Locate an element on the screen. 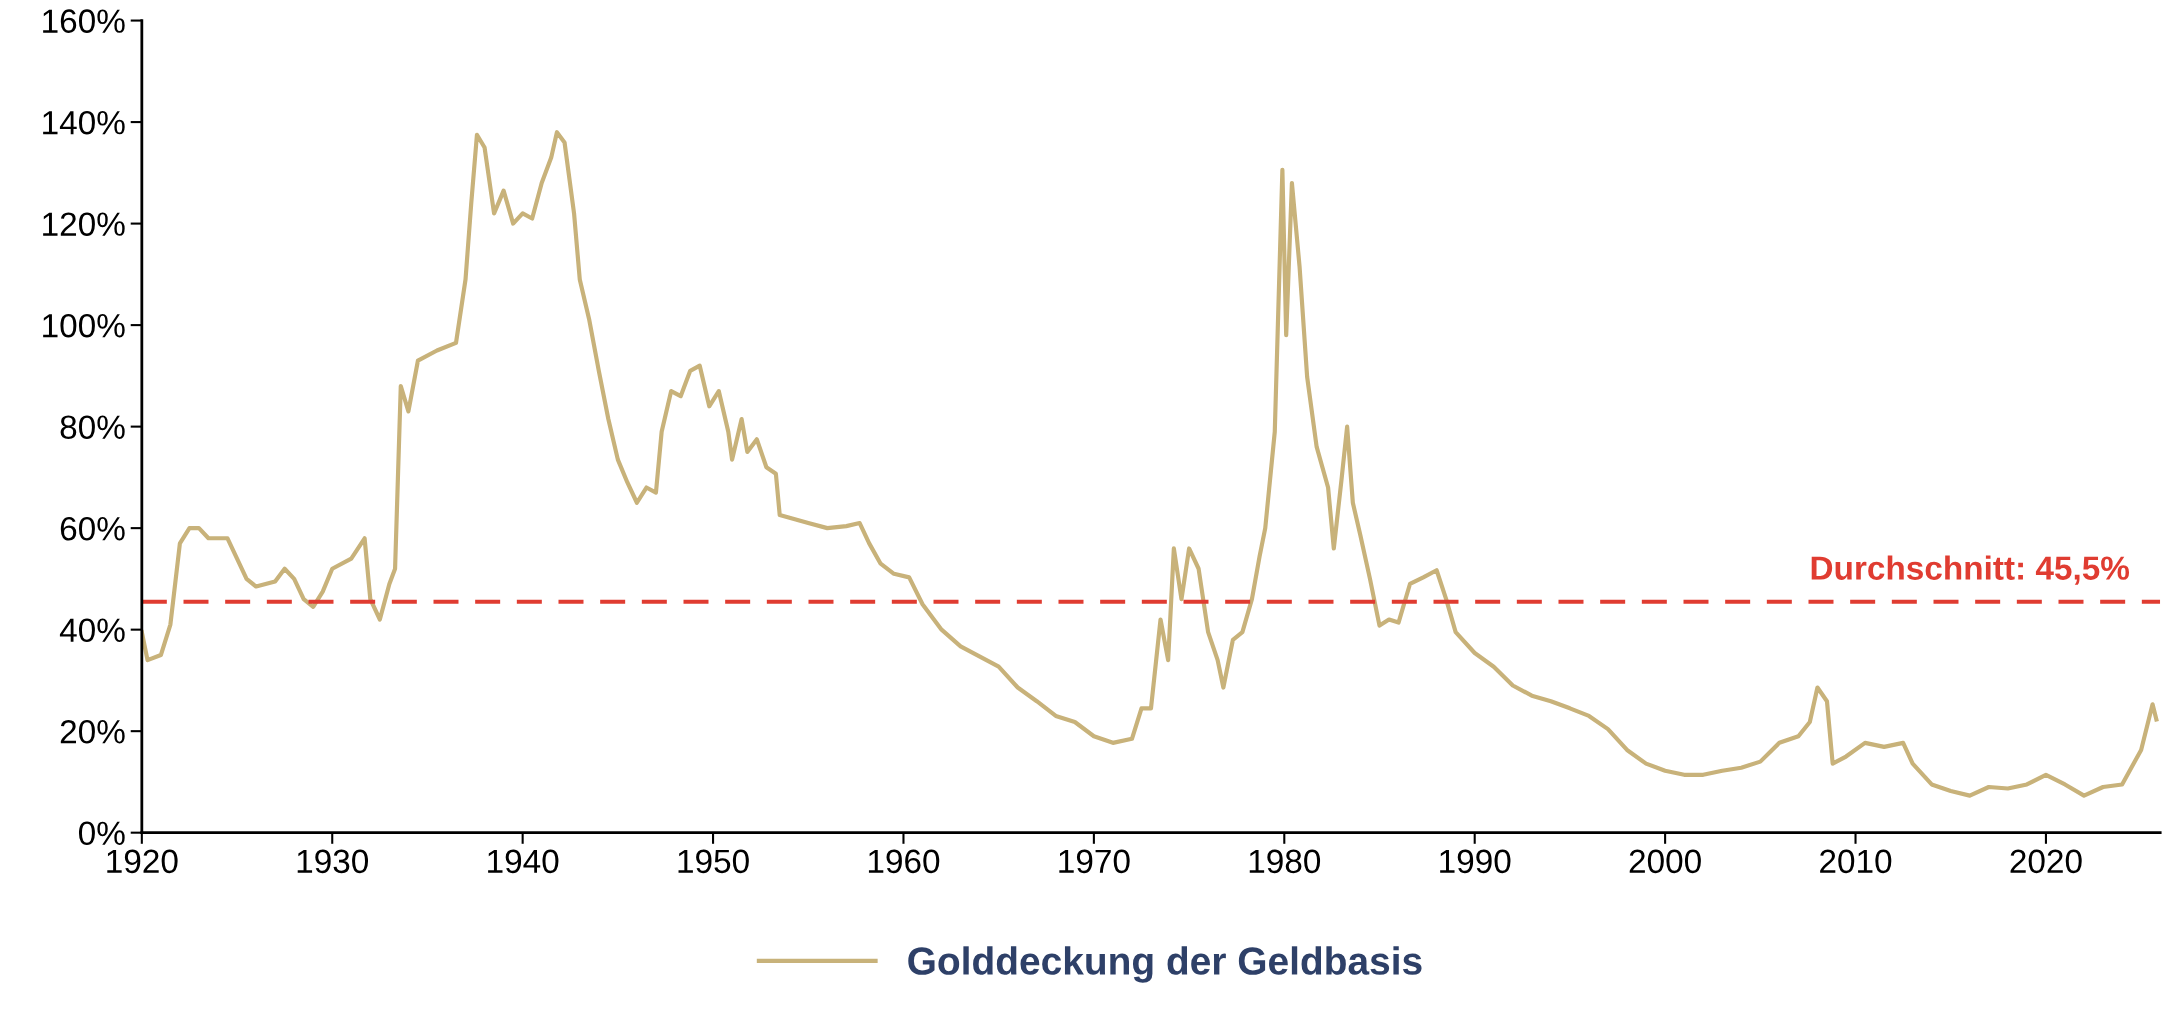  y-tick-label: 120% is located at coordinates (84, 224).